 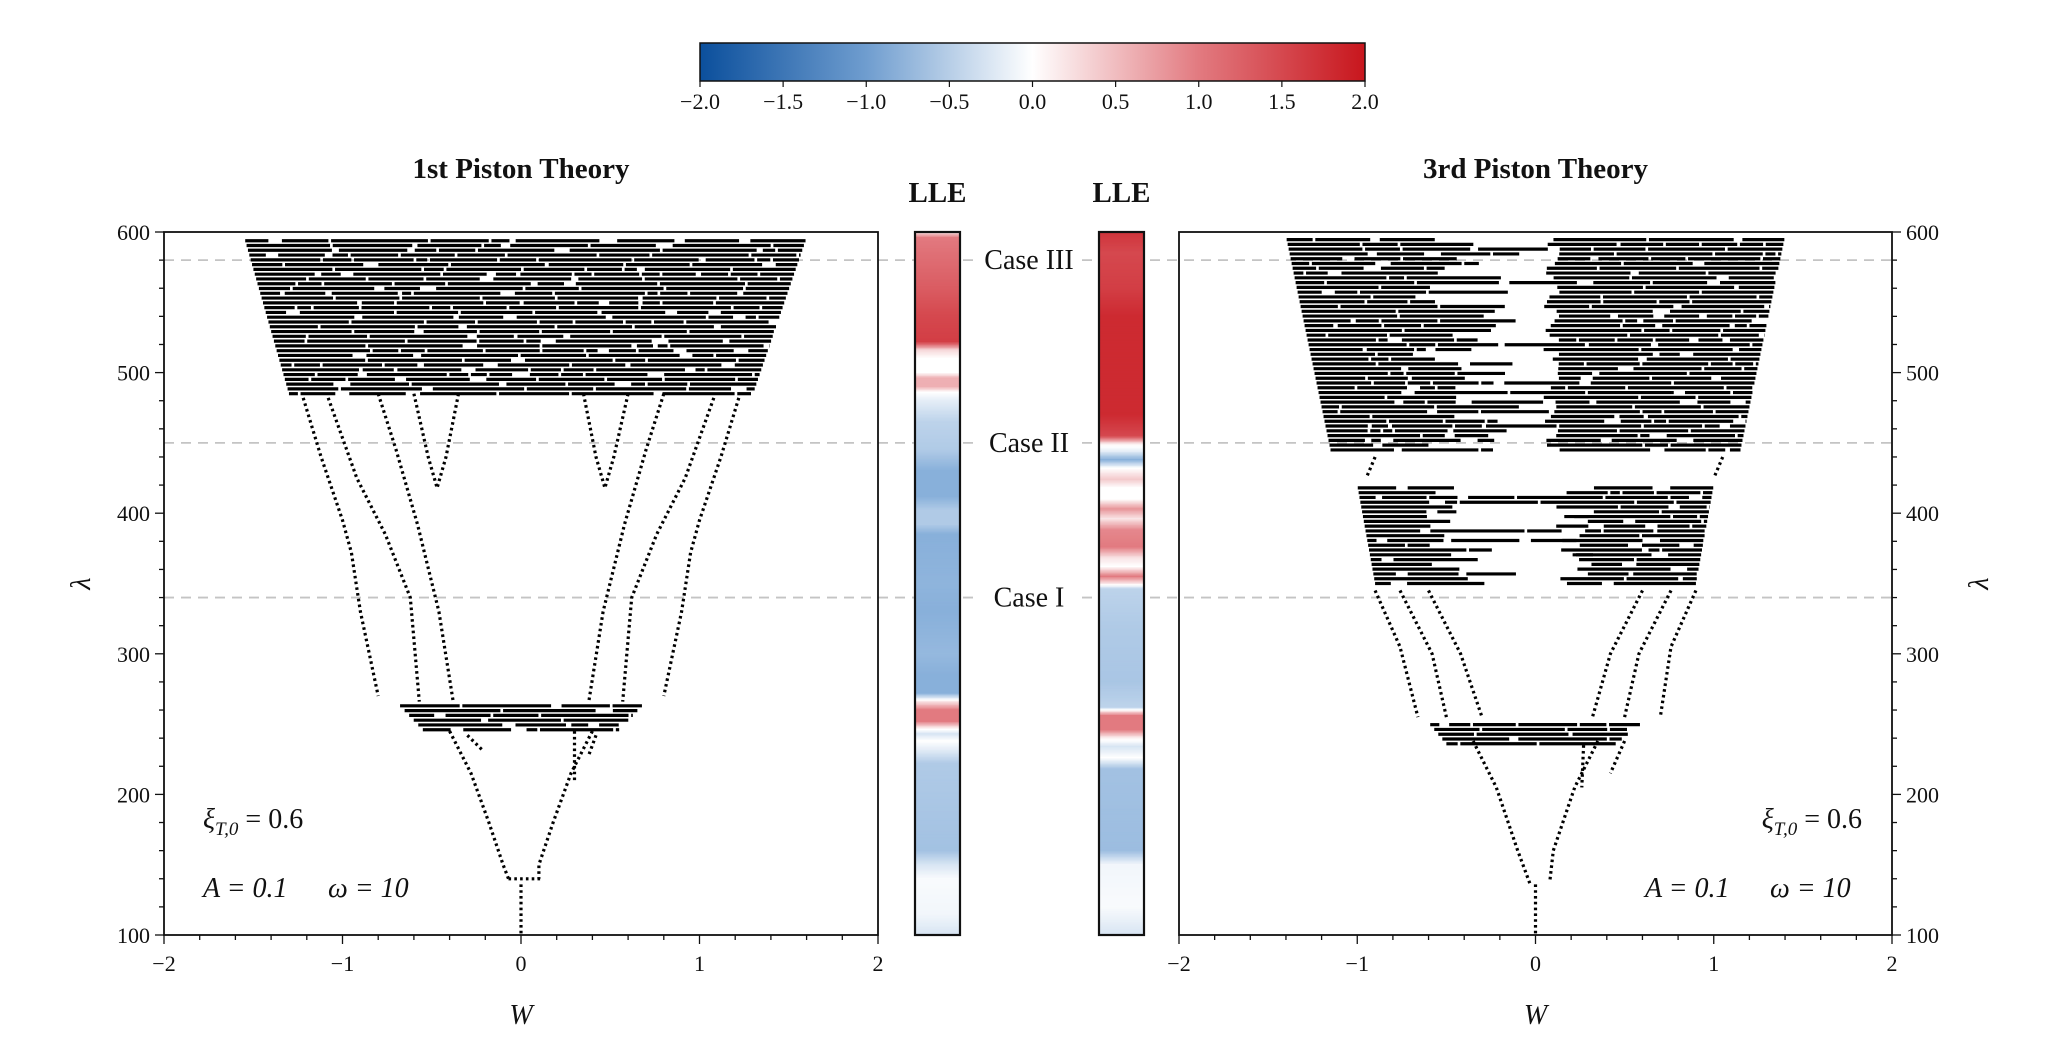 What do you see at coordinates (1922, 654) in the screenshot?
I see `y-tick-label: 300` at bounding box center [1922, 654].